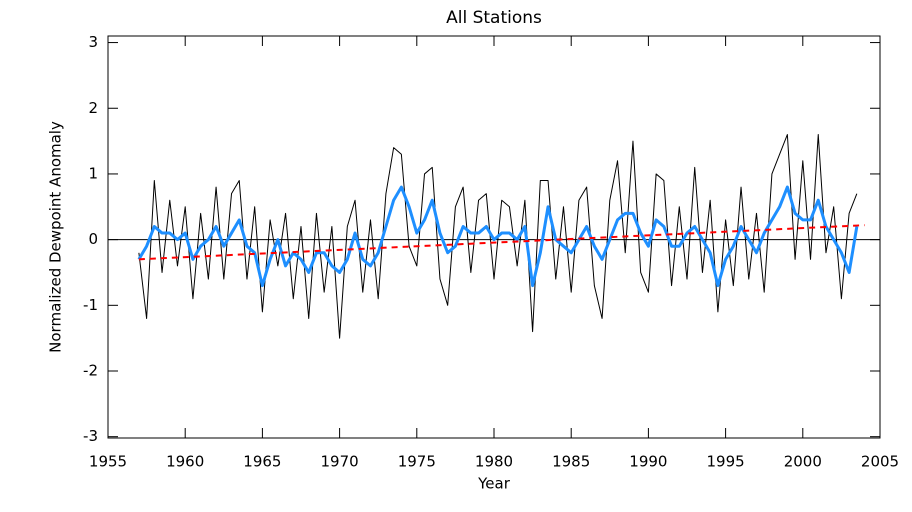 Image resolution: width=912 pixels, height=512 pixels. I want to click on y-axis-label: Normalized Dewpoint Anomaly, so click(56, 237).